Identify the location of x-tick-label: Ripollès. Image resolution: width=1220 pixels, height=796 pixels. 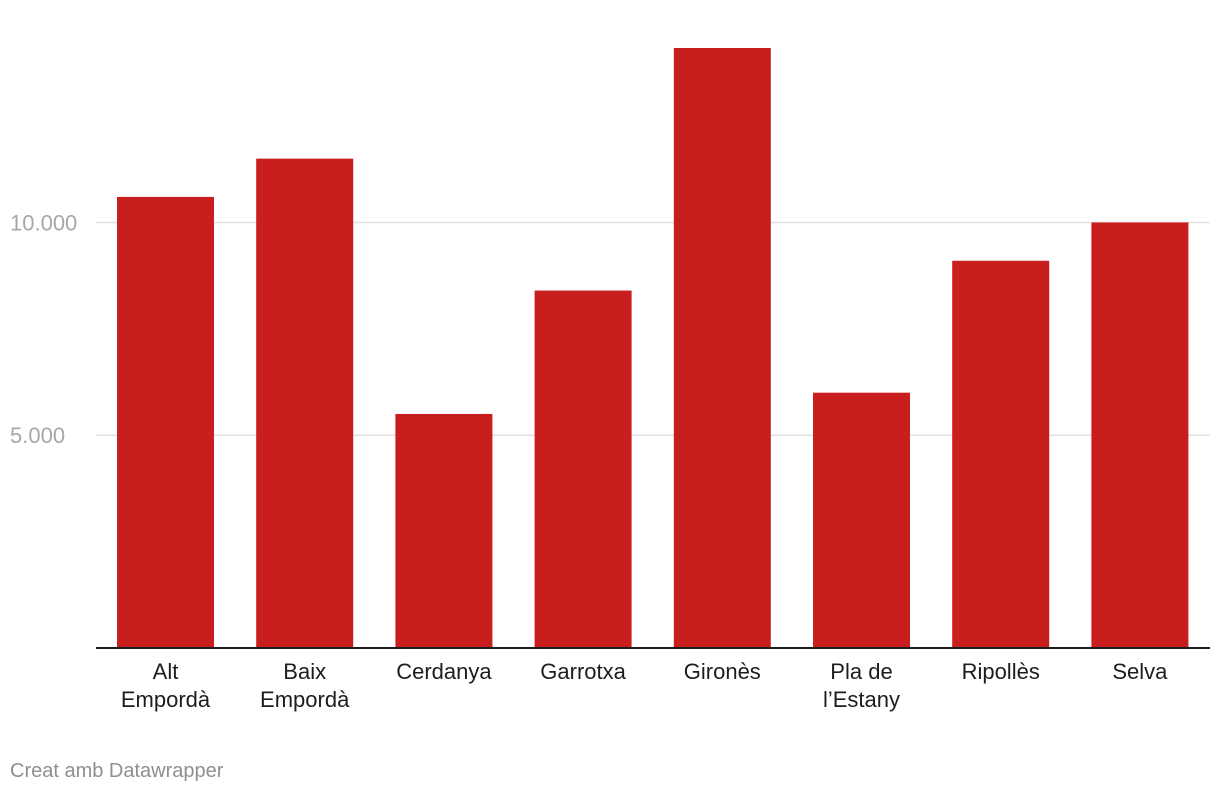
(1001, 671).